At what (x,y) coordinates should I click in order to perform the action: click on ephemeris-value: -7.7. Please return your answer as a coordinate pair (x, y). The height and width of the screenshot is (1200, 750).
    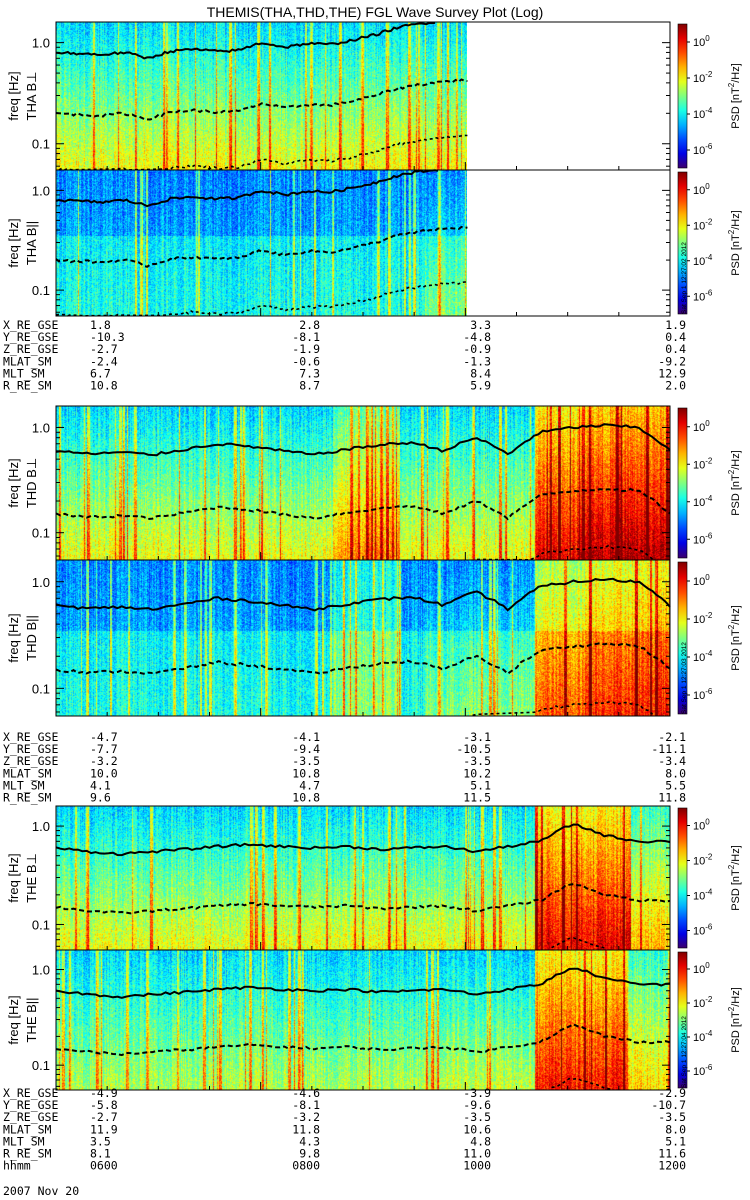
    Looking at the image, I should click on (104, 749).